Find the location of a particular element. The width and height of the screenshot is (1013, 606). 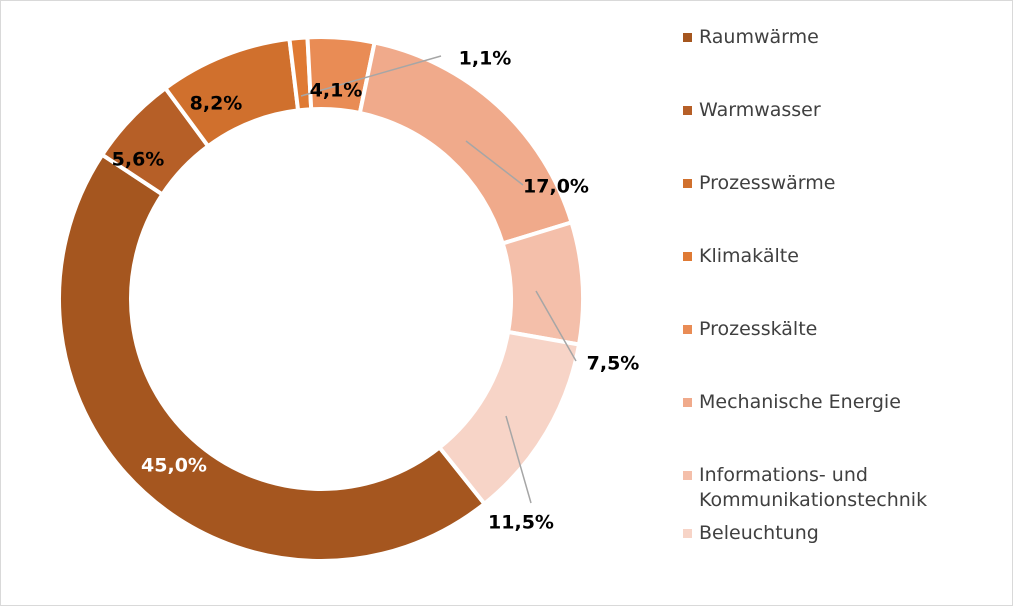

data-label: 45,0% is located at coordinates (174, 466).